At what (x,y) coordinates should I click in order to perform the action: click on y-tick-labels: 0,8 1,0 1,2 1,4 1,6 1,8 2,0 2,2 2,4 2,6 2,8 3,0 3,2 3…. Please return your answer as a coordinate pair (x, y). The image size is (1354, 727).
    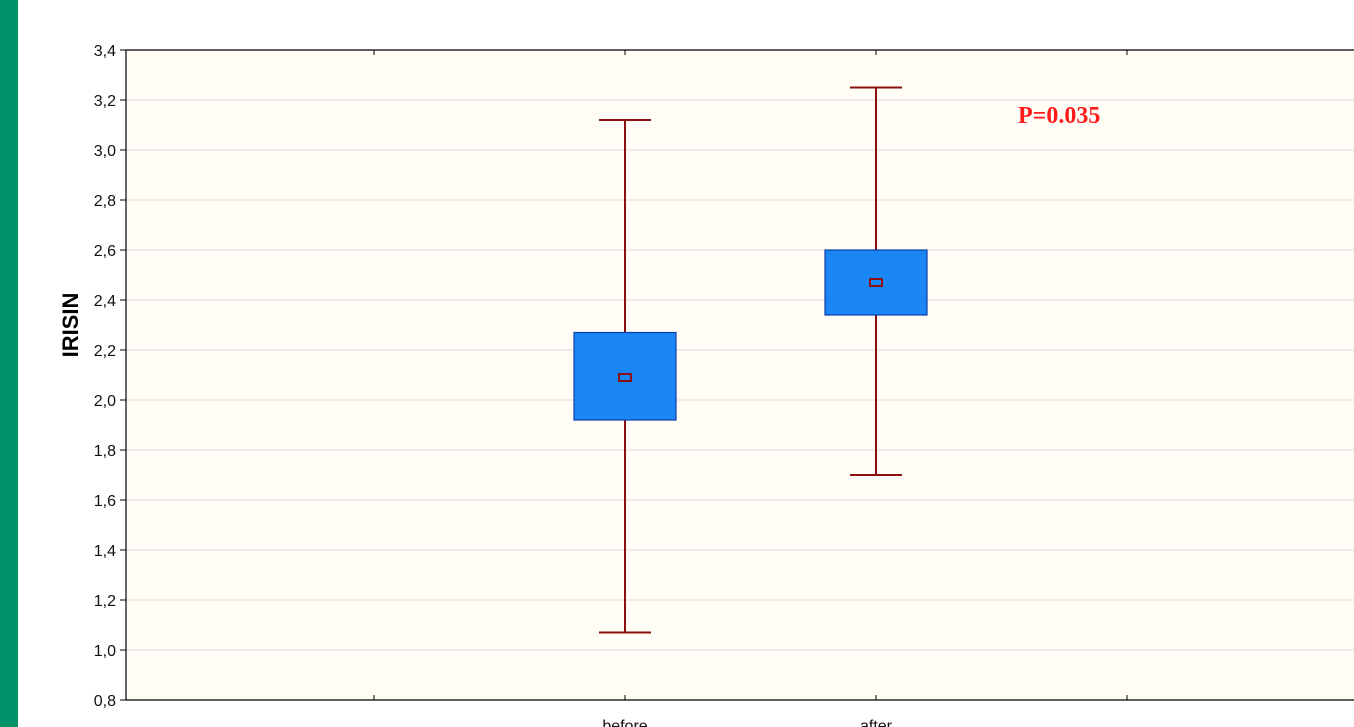
    Looking at the image, I should click on (105, 376).